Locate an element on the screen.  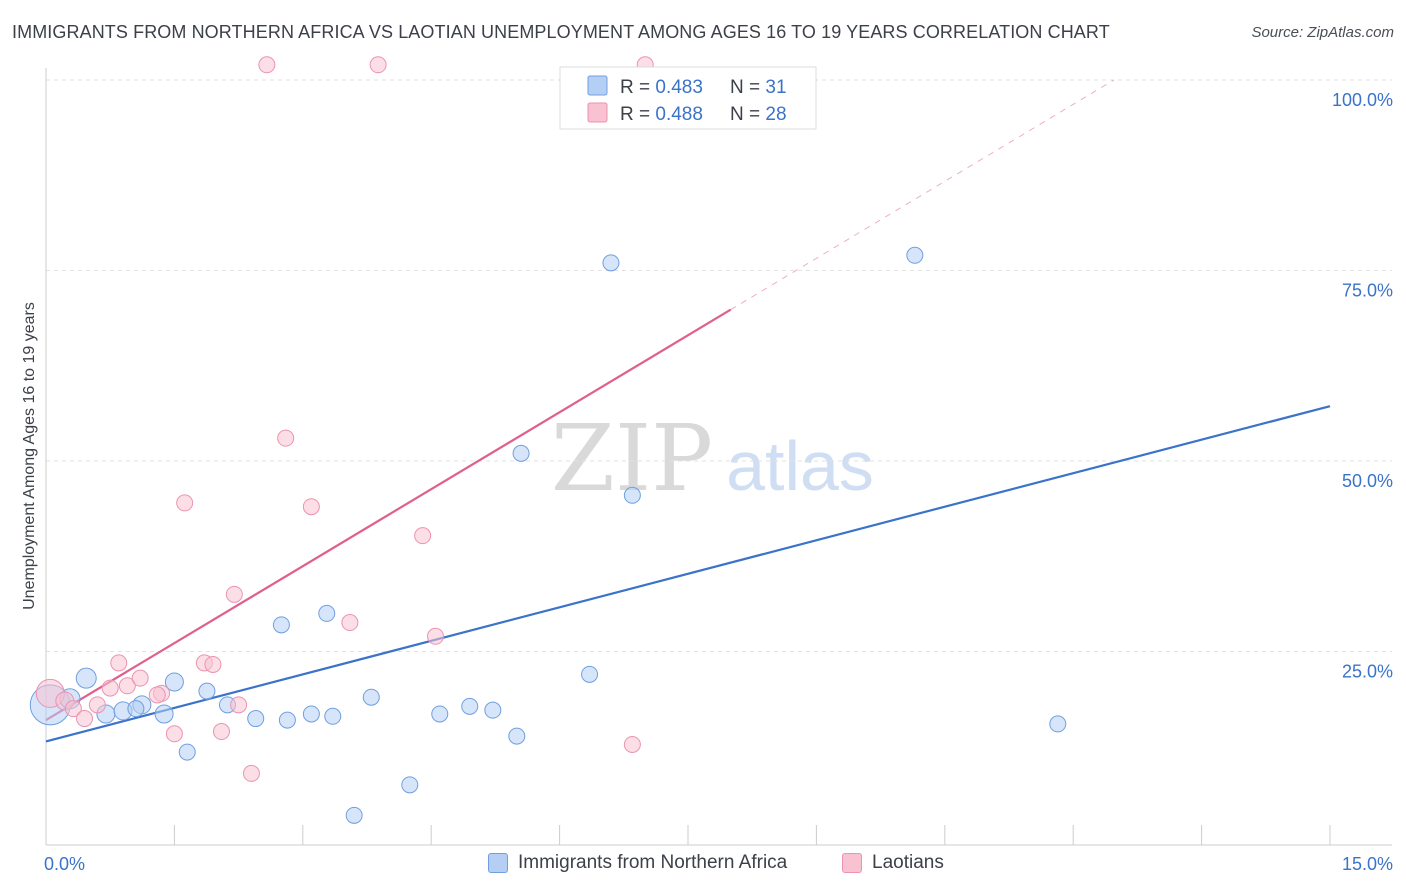
source-label: Source: ZipAtlas.com is located at coordinates (1322, 32).